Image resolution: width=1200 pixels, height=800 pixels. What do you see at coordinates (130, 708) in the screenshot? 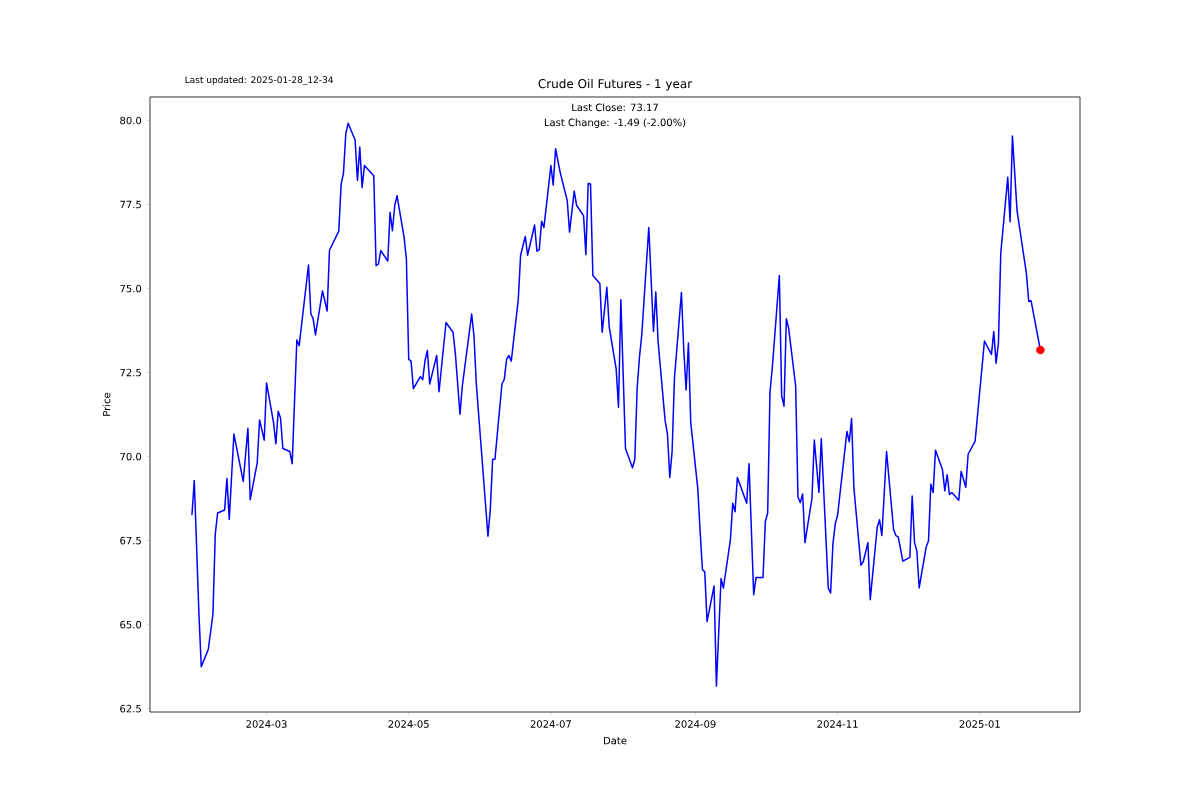
I see `y-tick-label: 62.5` at bounding box center [130, 708].